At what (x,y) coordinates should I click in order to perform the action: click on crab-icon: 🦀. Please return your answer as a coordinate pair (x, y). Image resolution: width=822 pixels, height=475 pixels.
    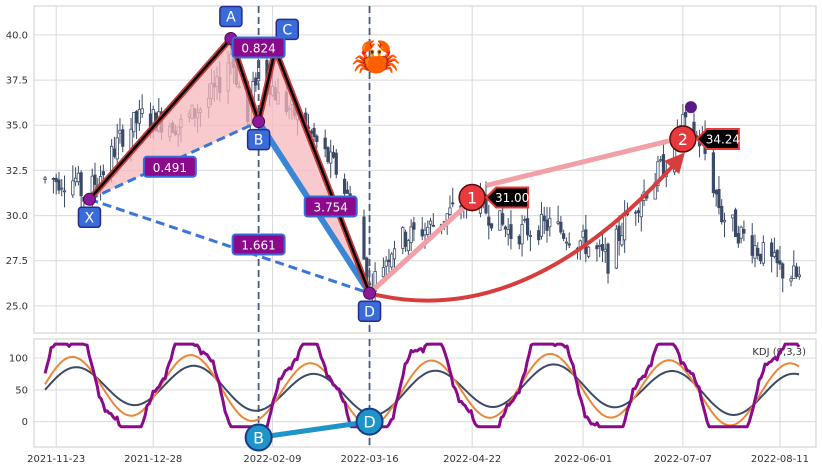
    Looking at the image, I should click on (376, 57).